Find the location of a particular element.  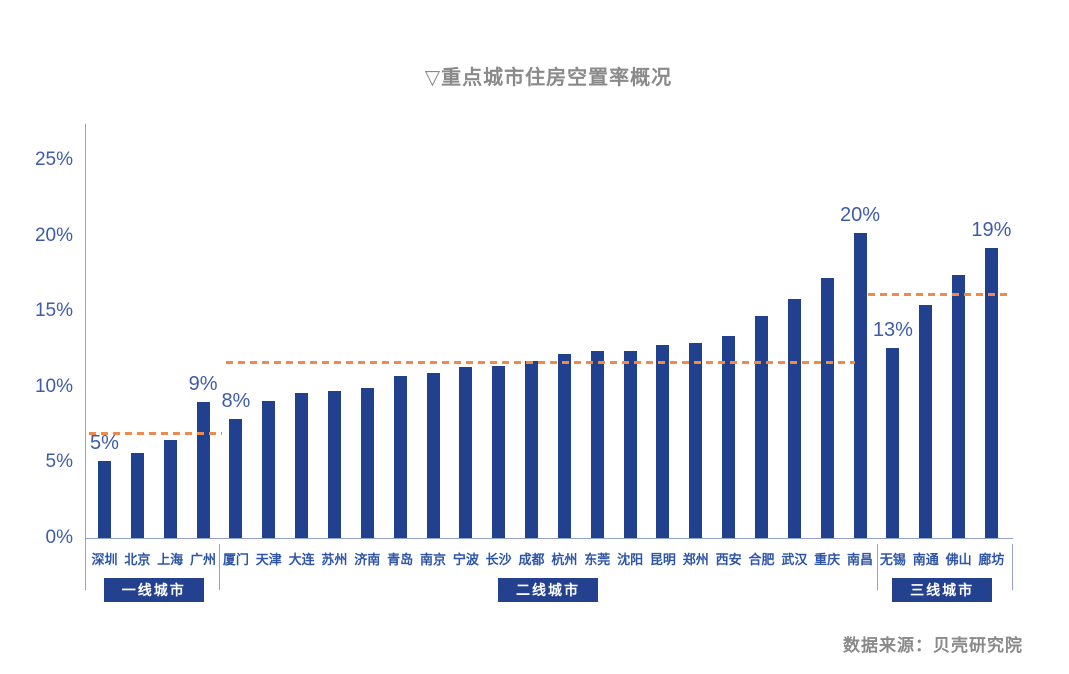

y-axis-tick-label: 15% is located at coordinates (53, 311).